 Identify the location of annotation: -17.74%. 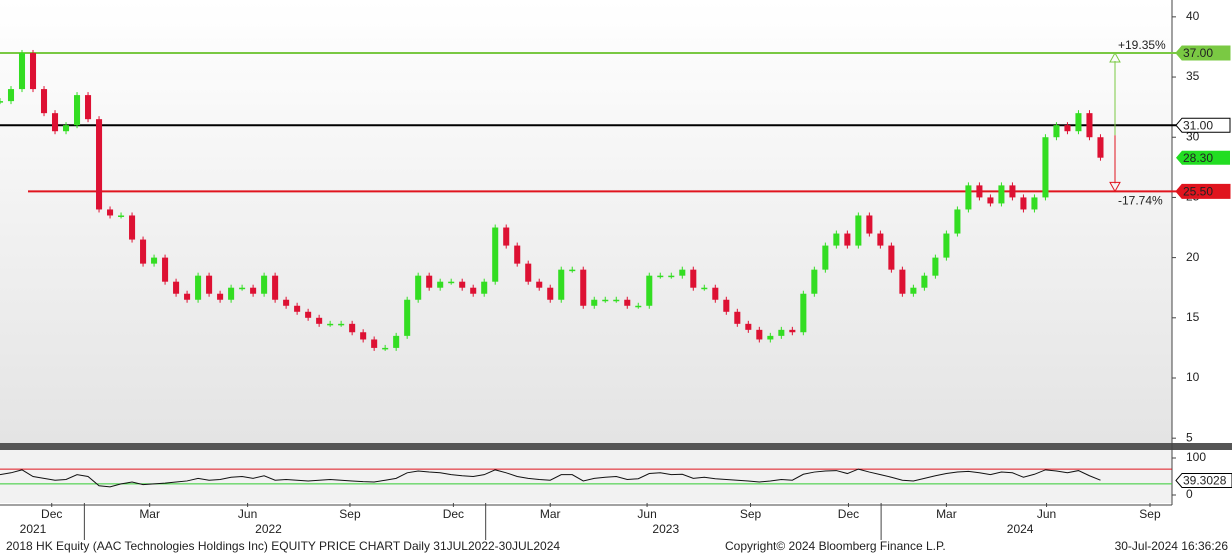
(1140, 201).